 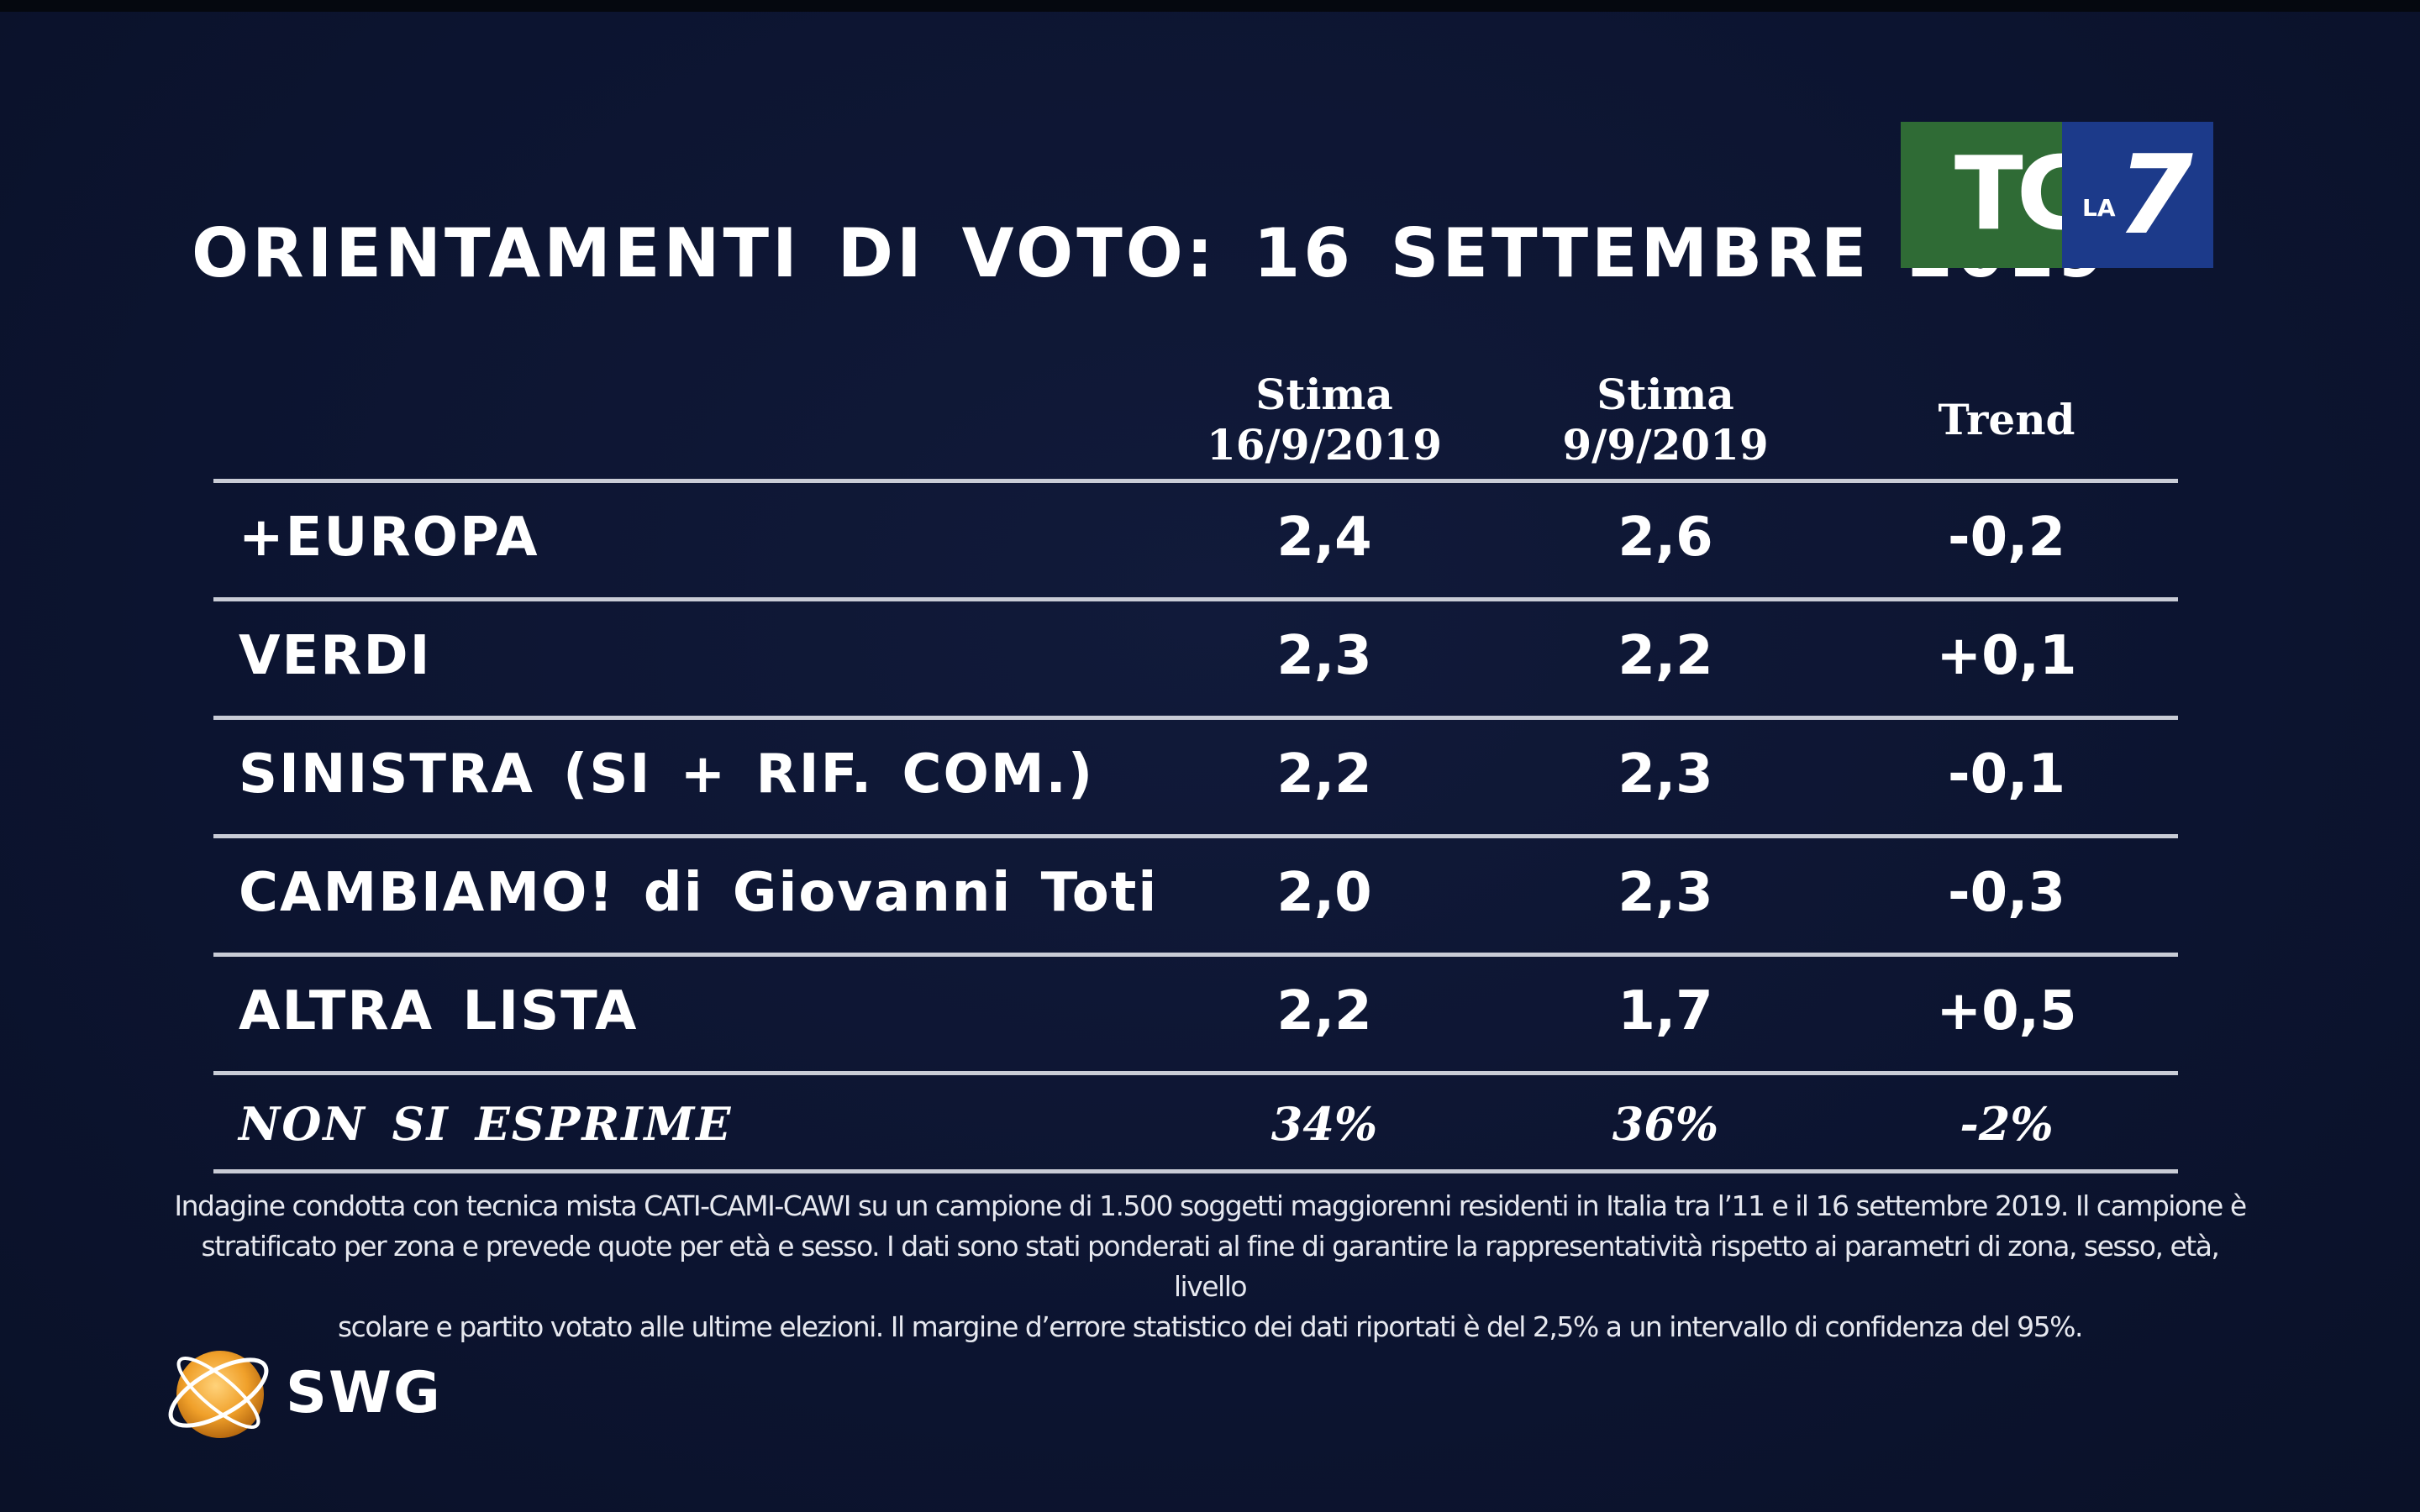 I want to click on seven-logo-text: 7, so click(x=2155, y=195).